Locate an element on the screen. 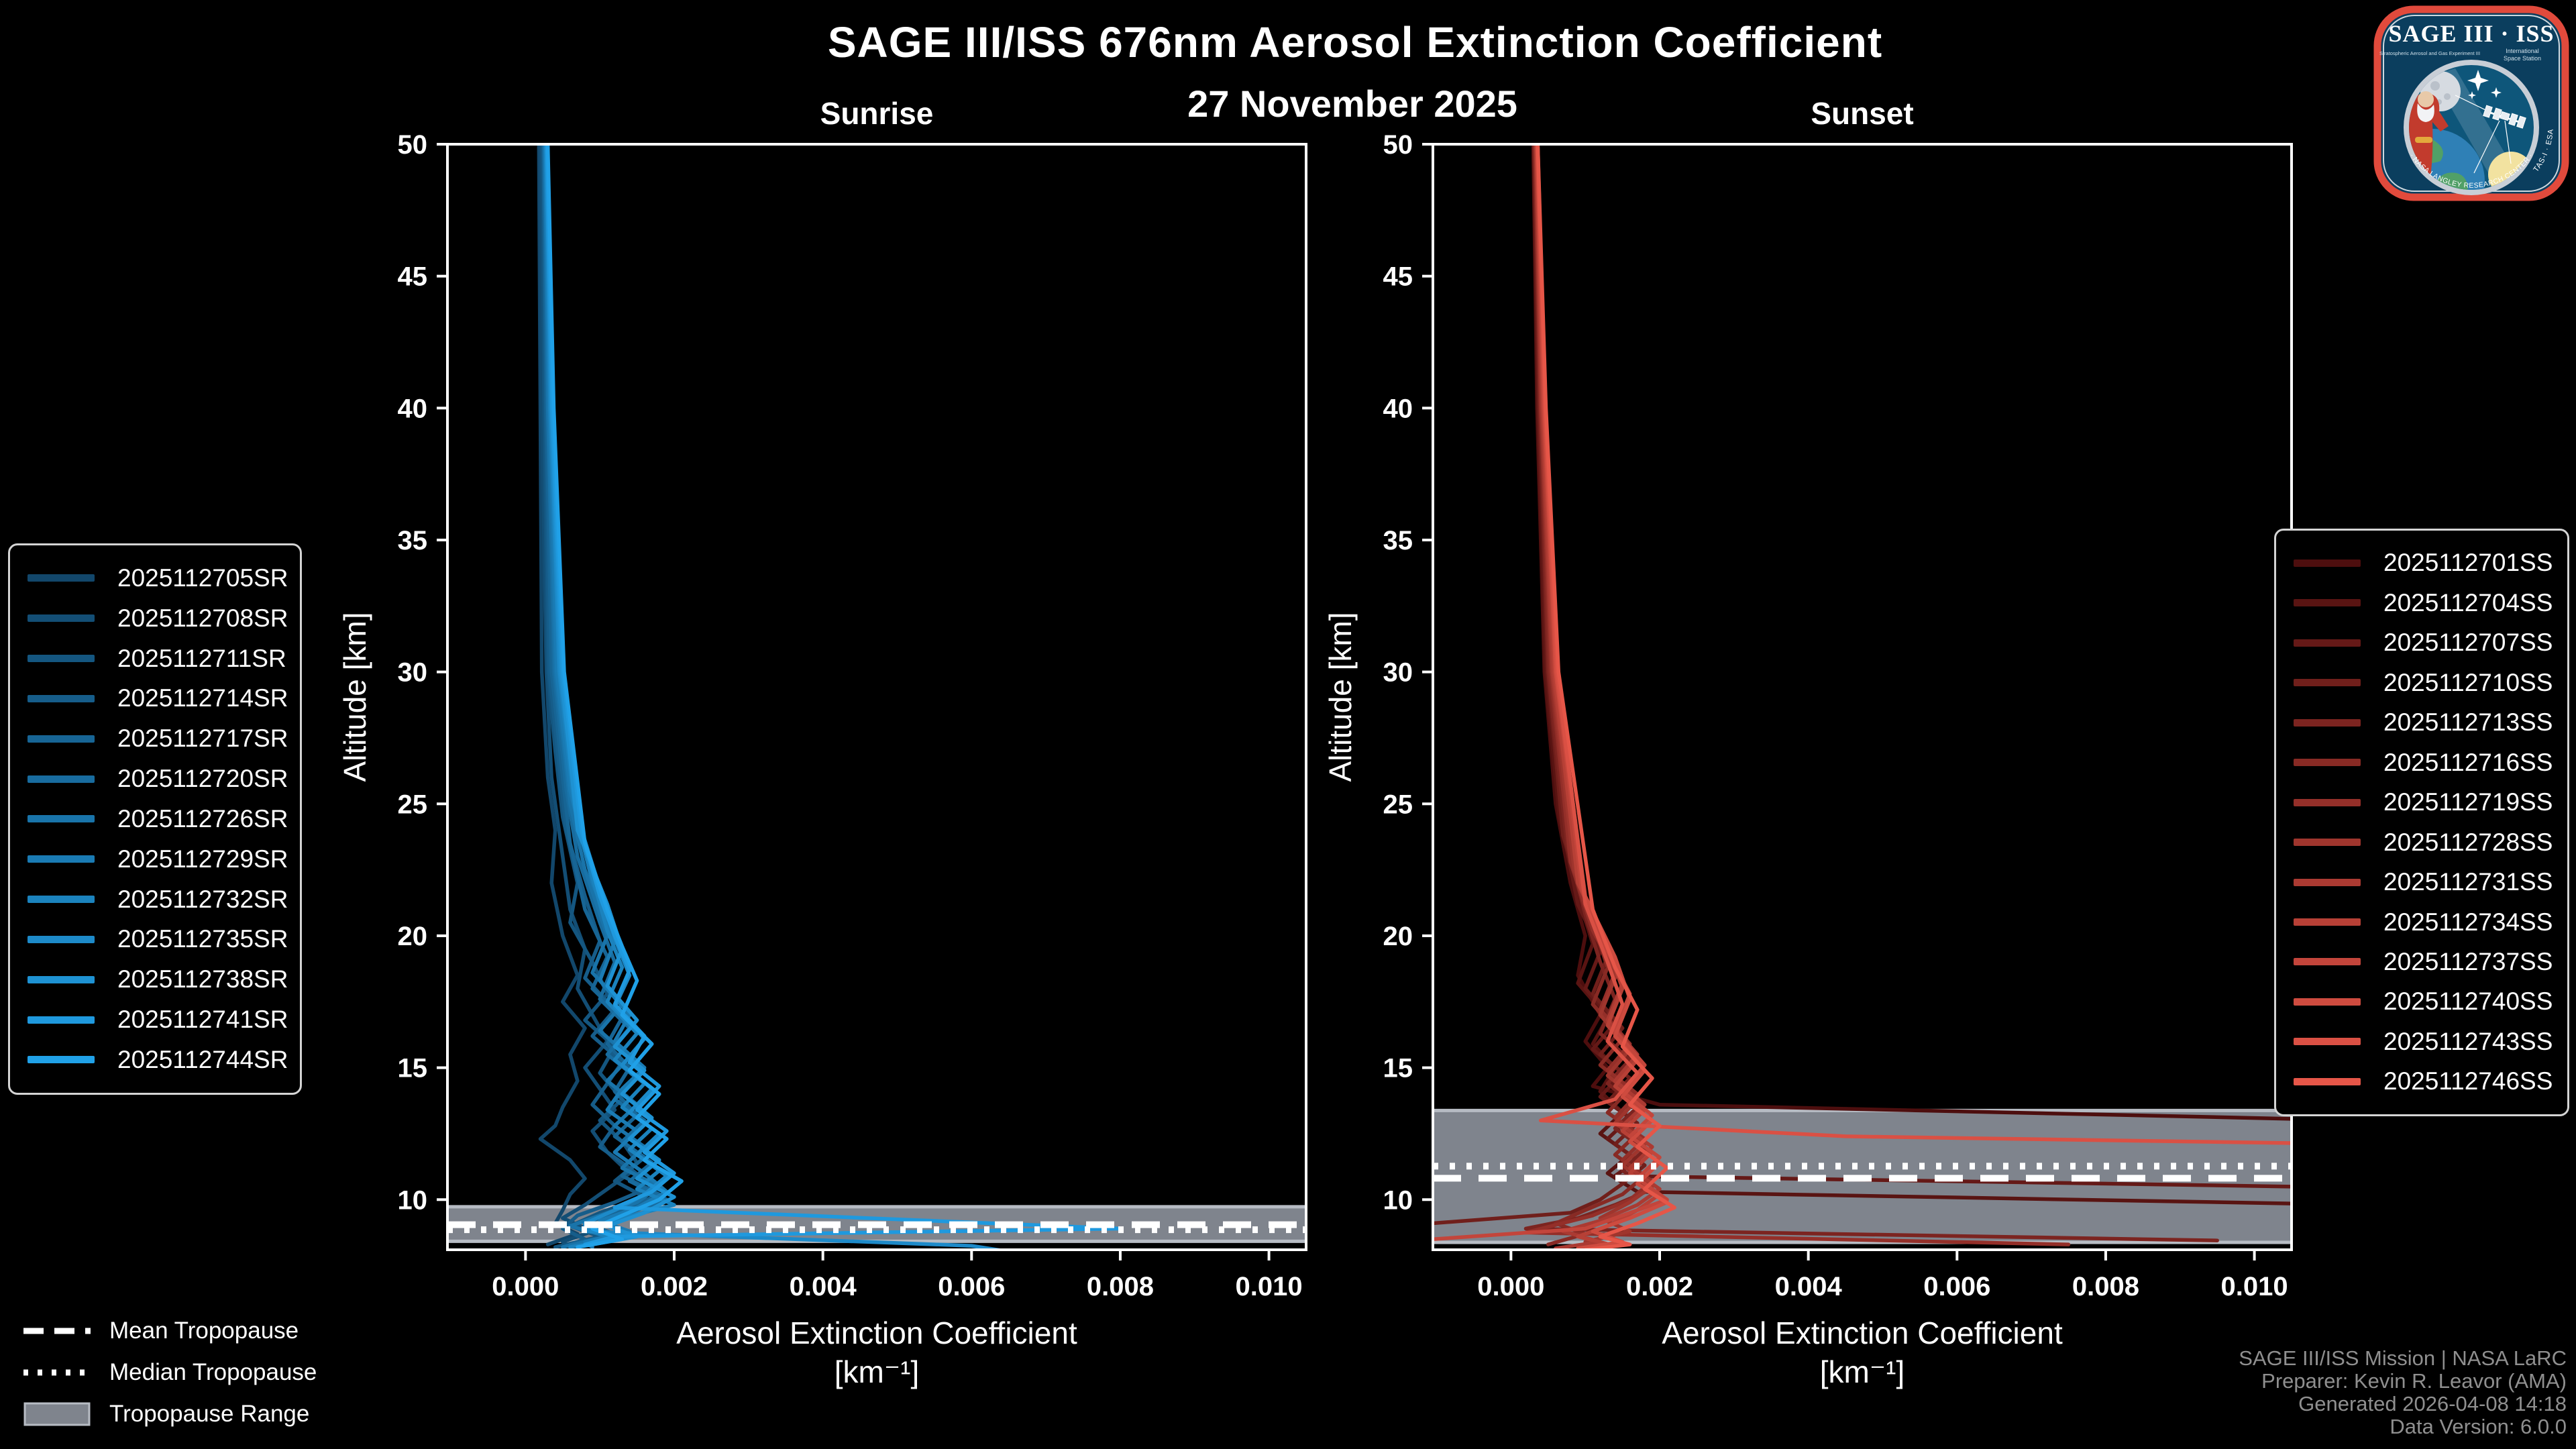 This screenshot has height=1449, width=2576. legend-item: 2025112741SR is located at coordinates (155, 1020).